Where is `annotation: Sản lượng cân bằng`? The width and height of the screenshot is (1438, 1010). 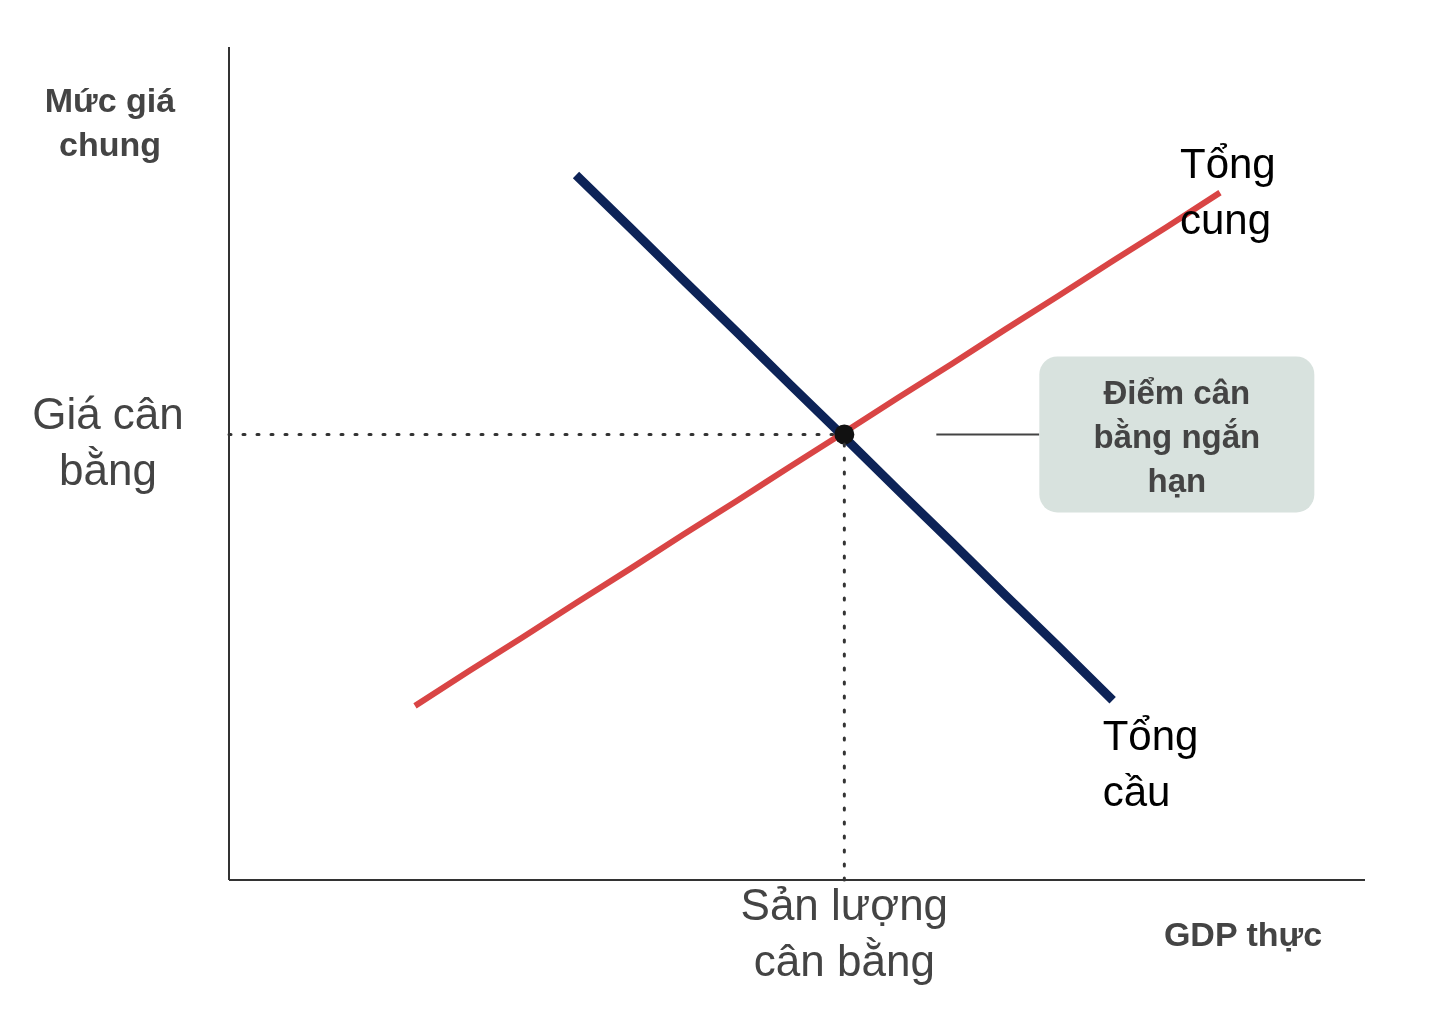 annotation: Sản lượng cân bằng is located at coordinates (844, 932).